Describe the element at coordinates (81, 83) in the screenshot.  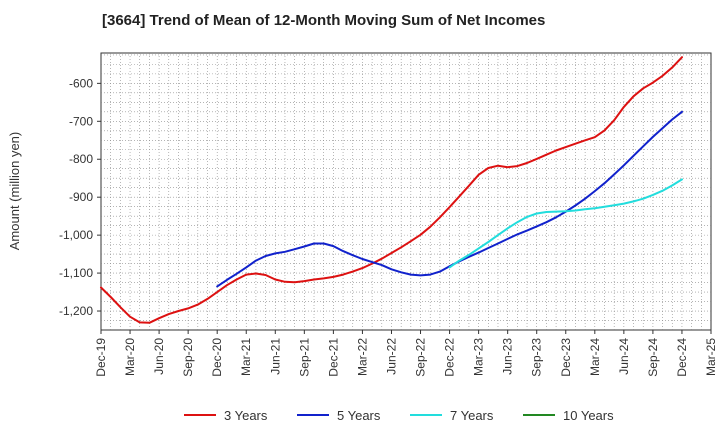
I see `y-tick-label: -600` at that location.